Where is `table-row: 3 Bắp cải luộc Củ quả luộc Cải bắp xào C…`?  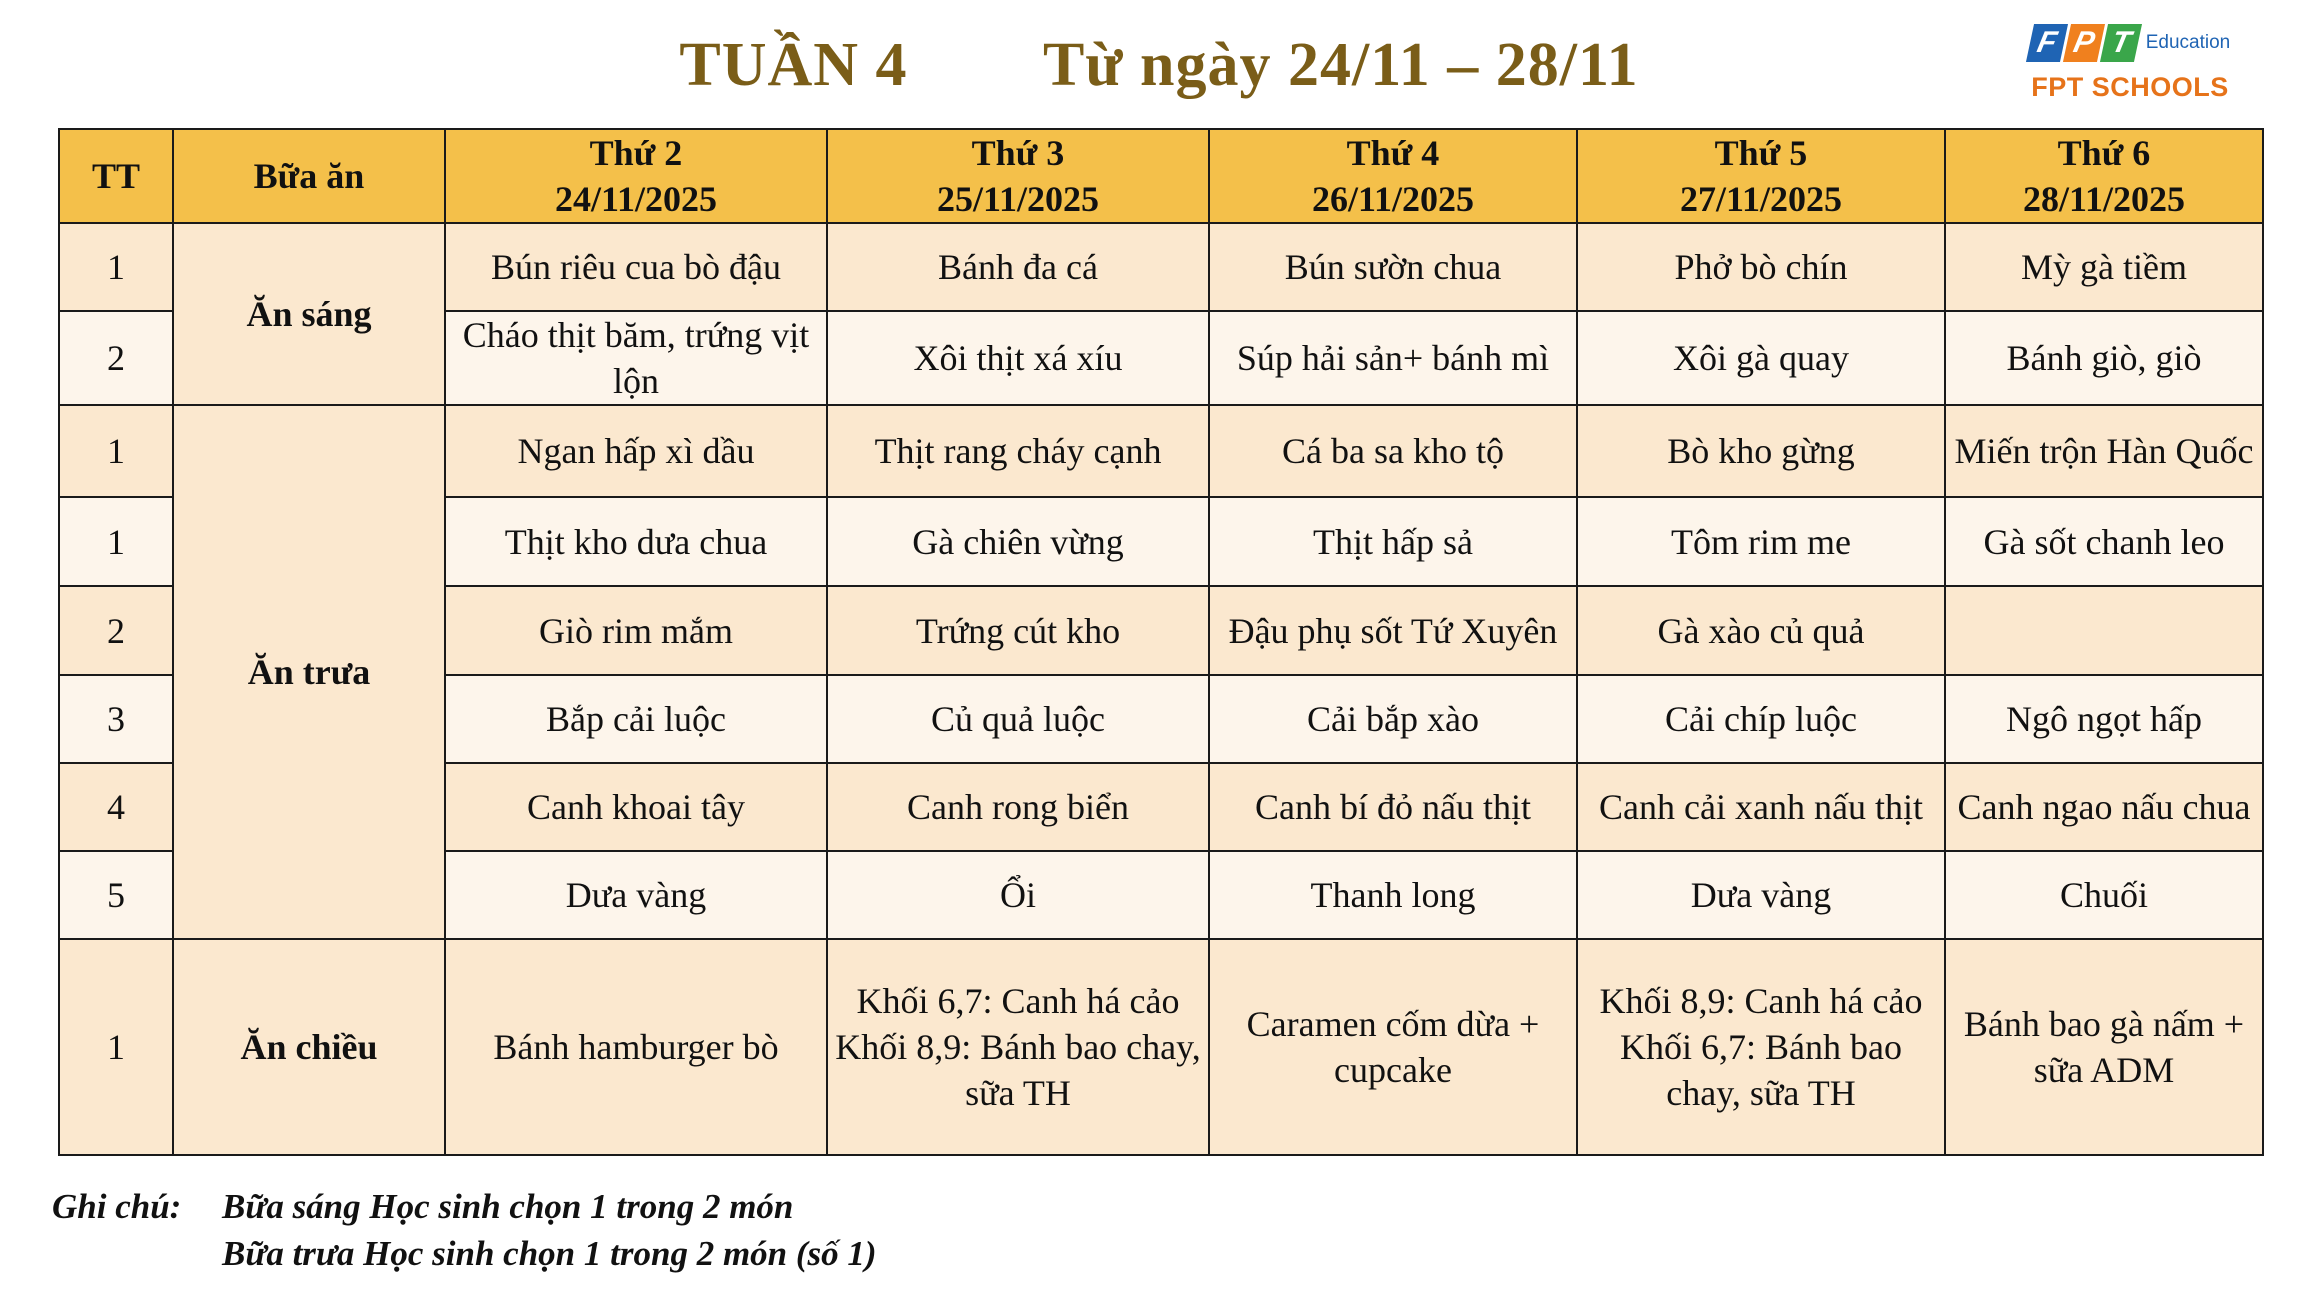 table-row: 3 Bắp cải luộc Củ quả luộc Cải bắp xào C… is located at coordinates (1161, 719).